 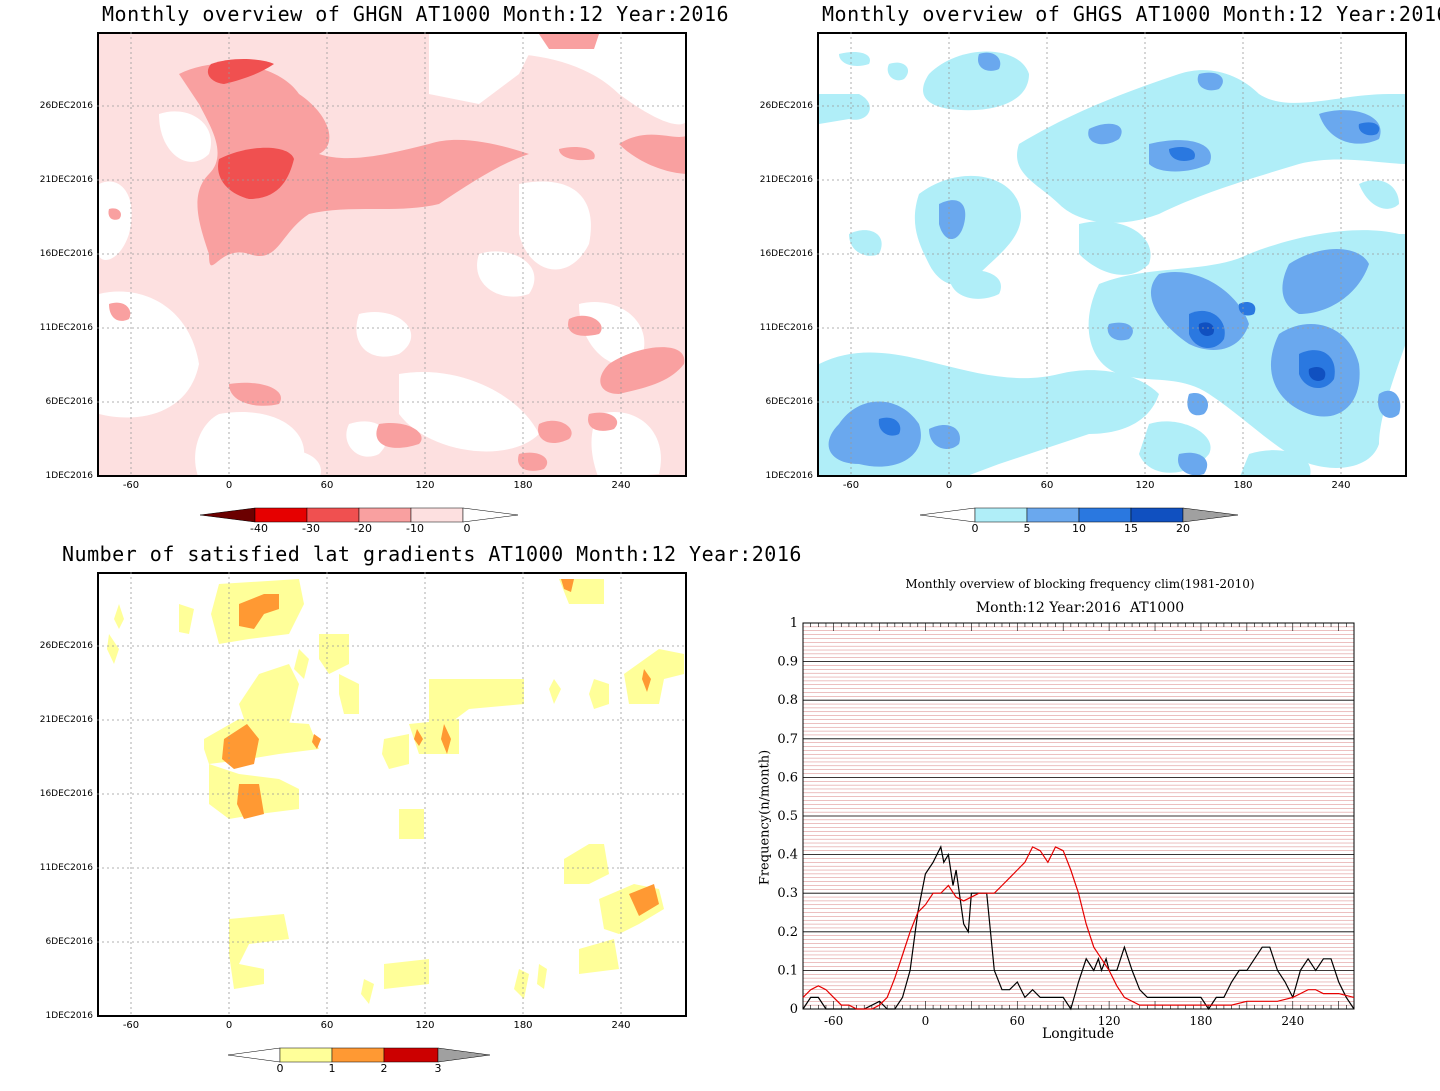 I want to click on ghgn-colorbar-label: -30, so click(x=311, y=528).